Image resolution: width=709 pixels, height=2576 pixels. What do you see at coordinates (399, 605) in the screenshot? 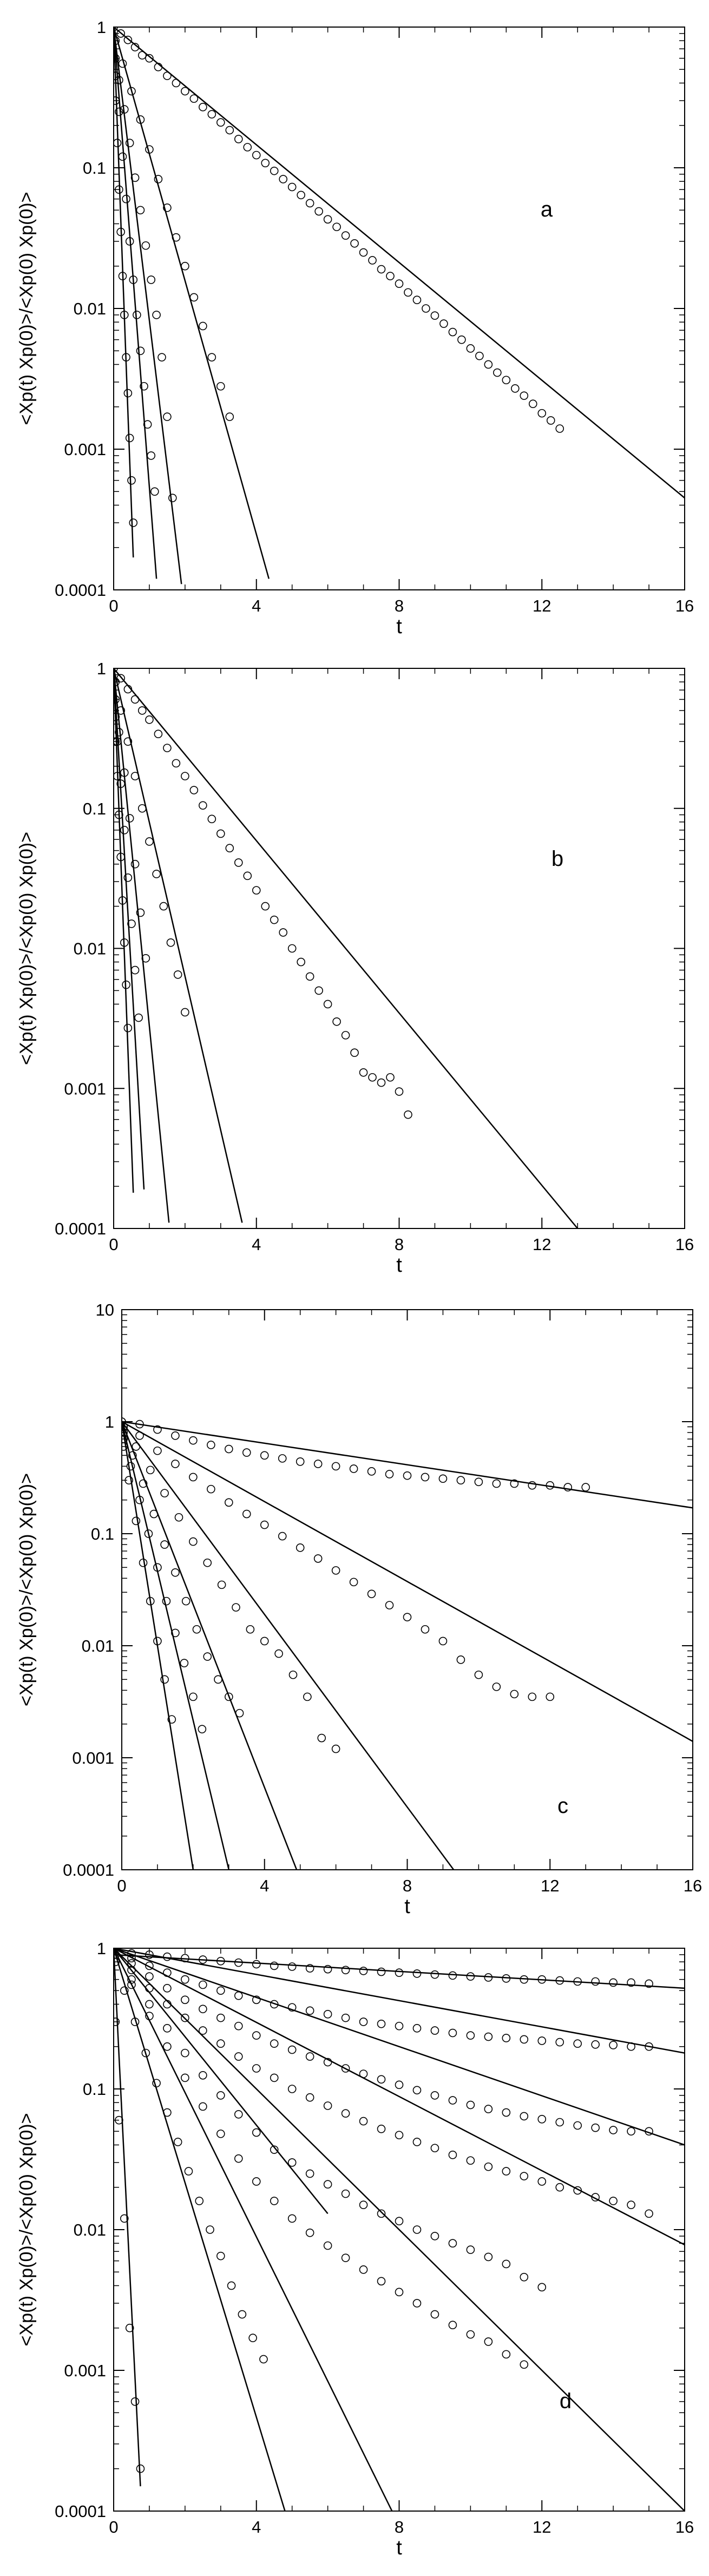
I see `x-tick-label: 8` at bounding box center [399, 605].